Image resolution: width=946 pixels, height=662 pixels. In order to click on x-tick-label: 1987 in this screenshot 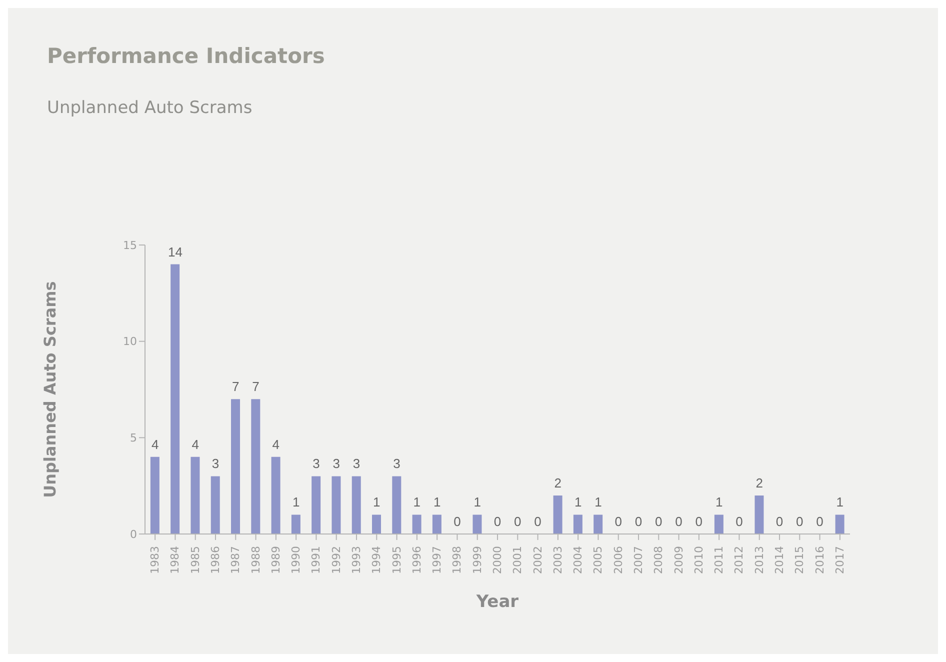, I will do `click(235, 560)`.